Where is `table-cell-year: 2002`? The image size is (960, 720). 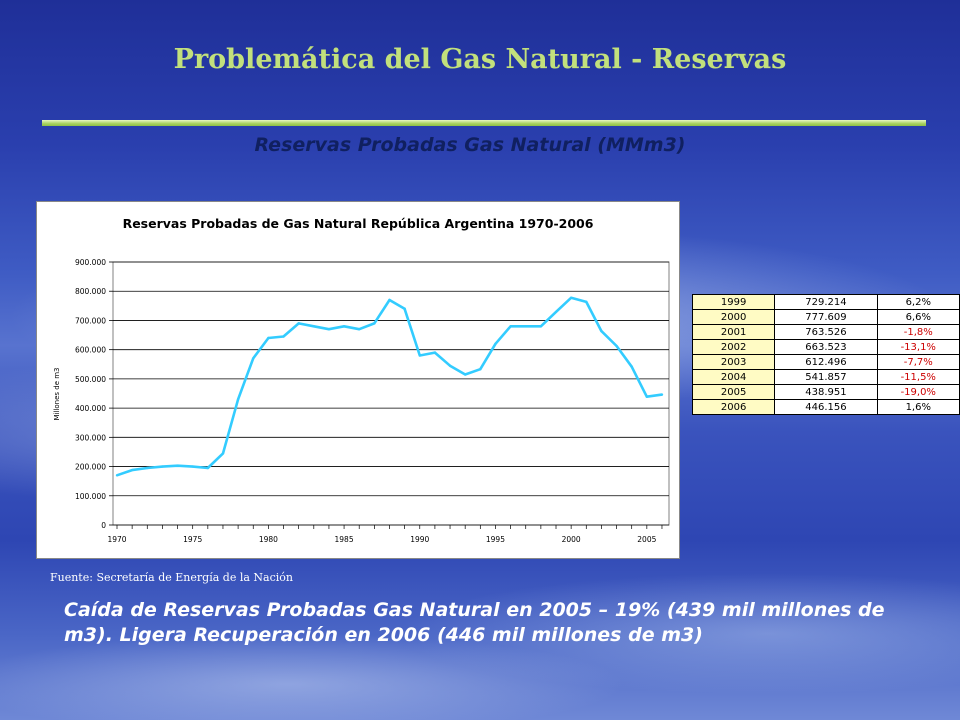 table-cell-year: 2002 is located at coordinates (733, 347).